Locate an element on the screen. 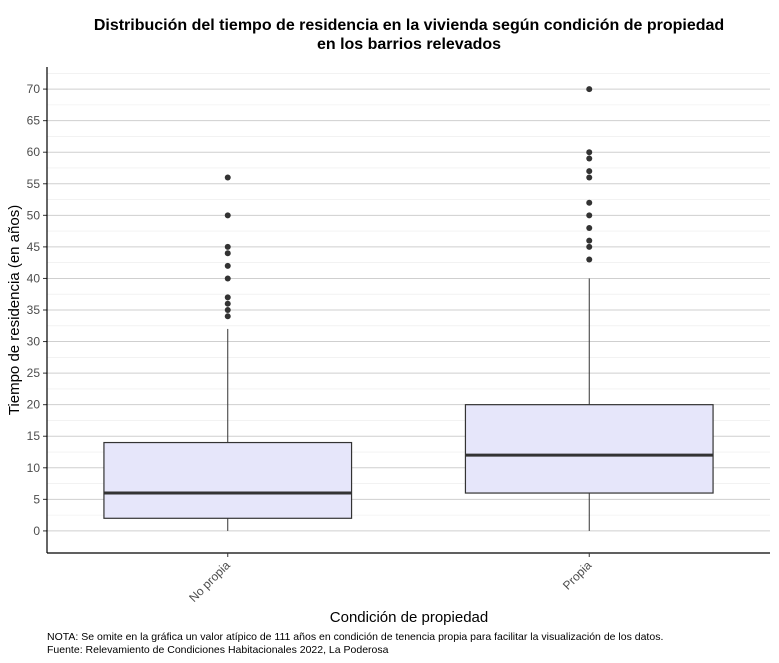 Image resolution: width=779 pixels, height=663 pixels. y-axis-title: Tiempo de residencia (en años) is located at coordinates (14, 310).